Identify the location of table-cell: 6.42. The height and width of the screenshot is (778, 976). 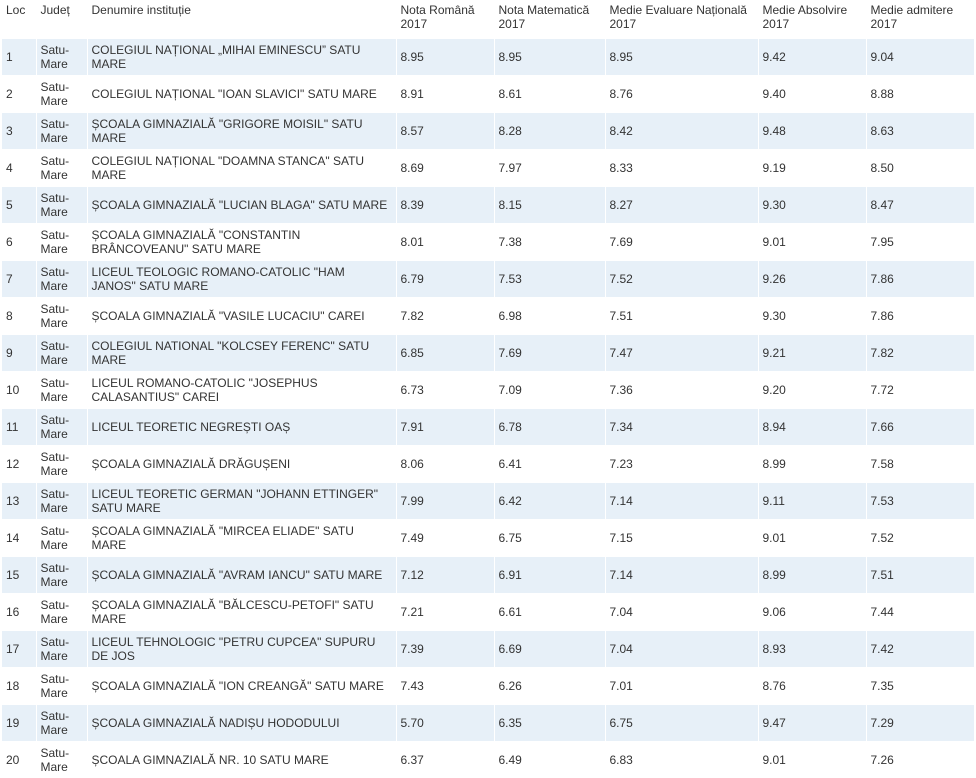
(549, 501).